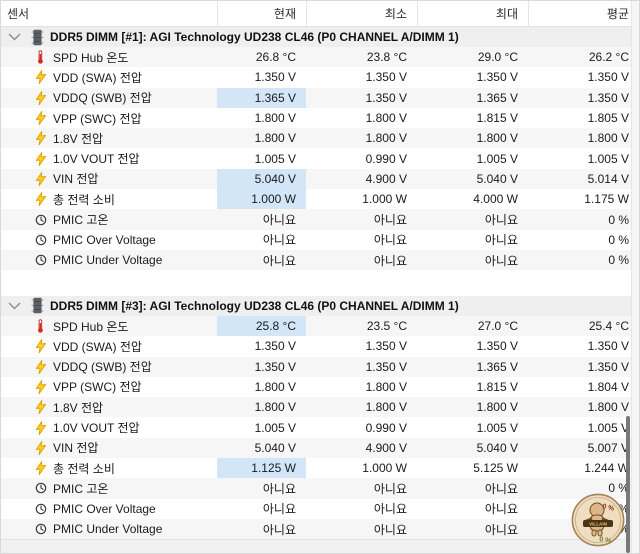  I want to click on column-header-min: 최소, so click(361, 13).